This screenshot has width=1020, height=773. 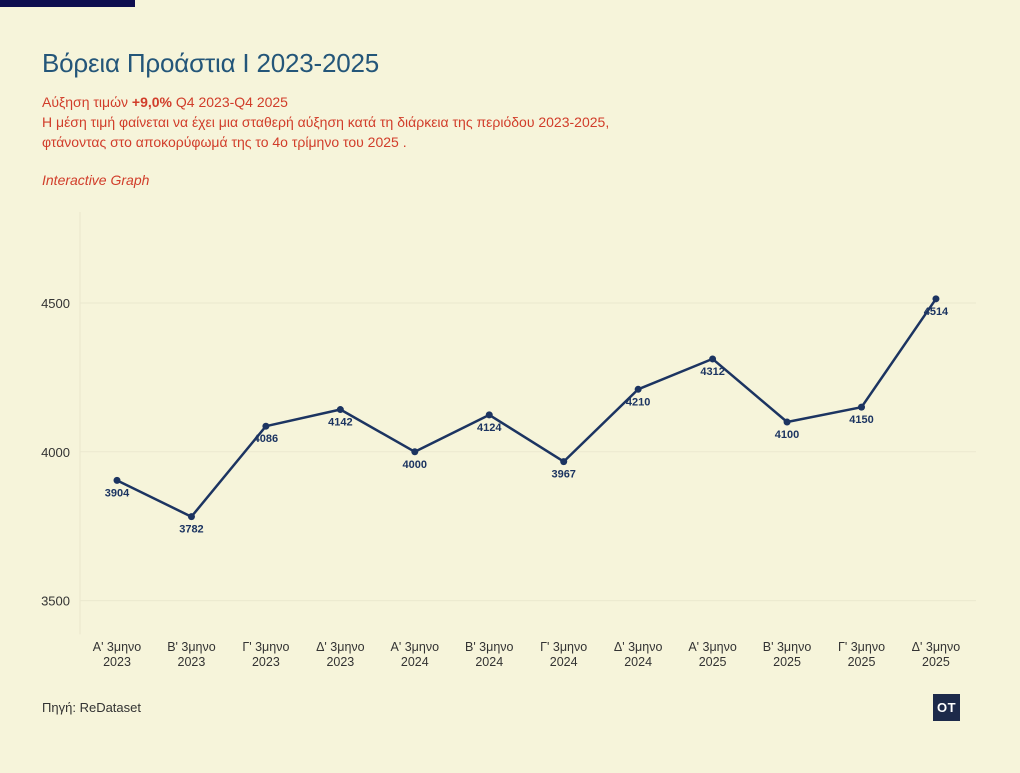 What do you see at coordinates (638, 654) in the screenshot?
I see `x-tick-label-7: Δ' 3μηνο 2024` at bounding box center [638, 654].